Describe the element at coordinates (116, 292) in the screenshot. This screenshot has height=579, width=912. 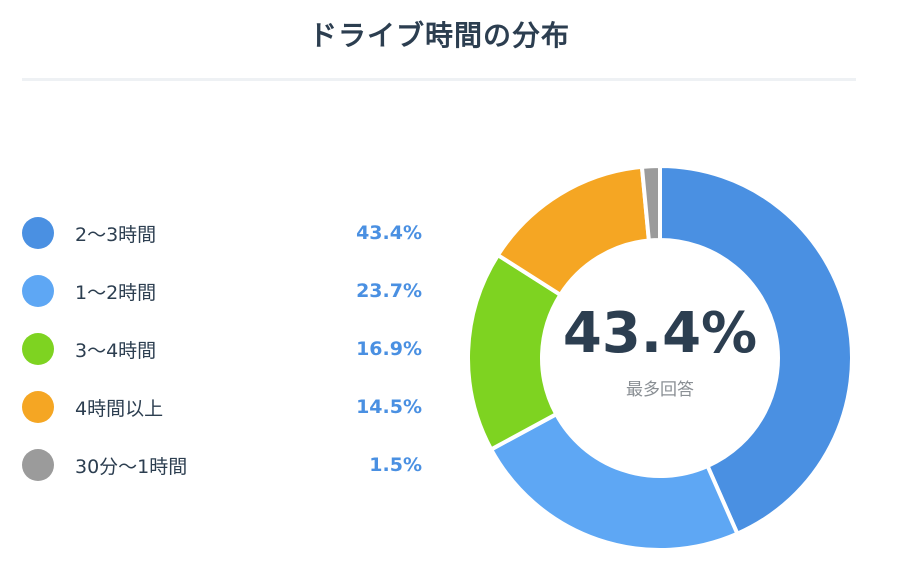
I see `legend-label: 1〜2時間` at that location.